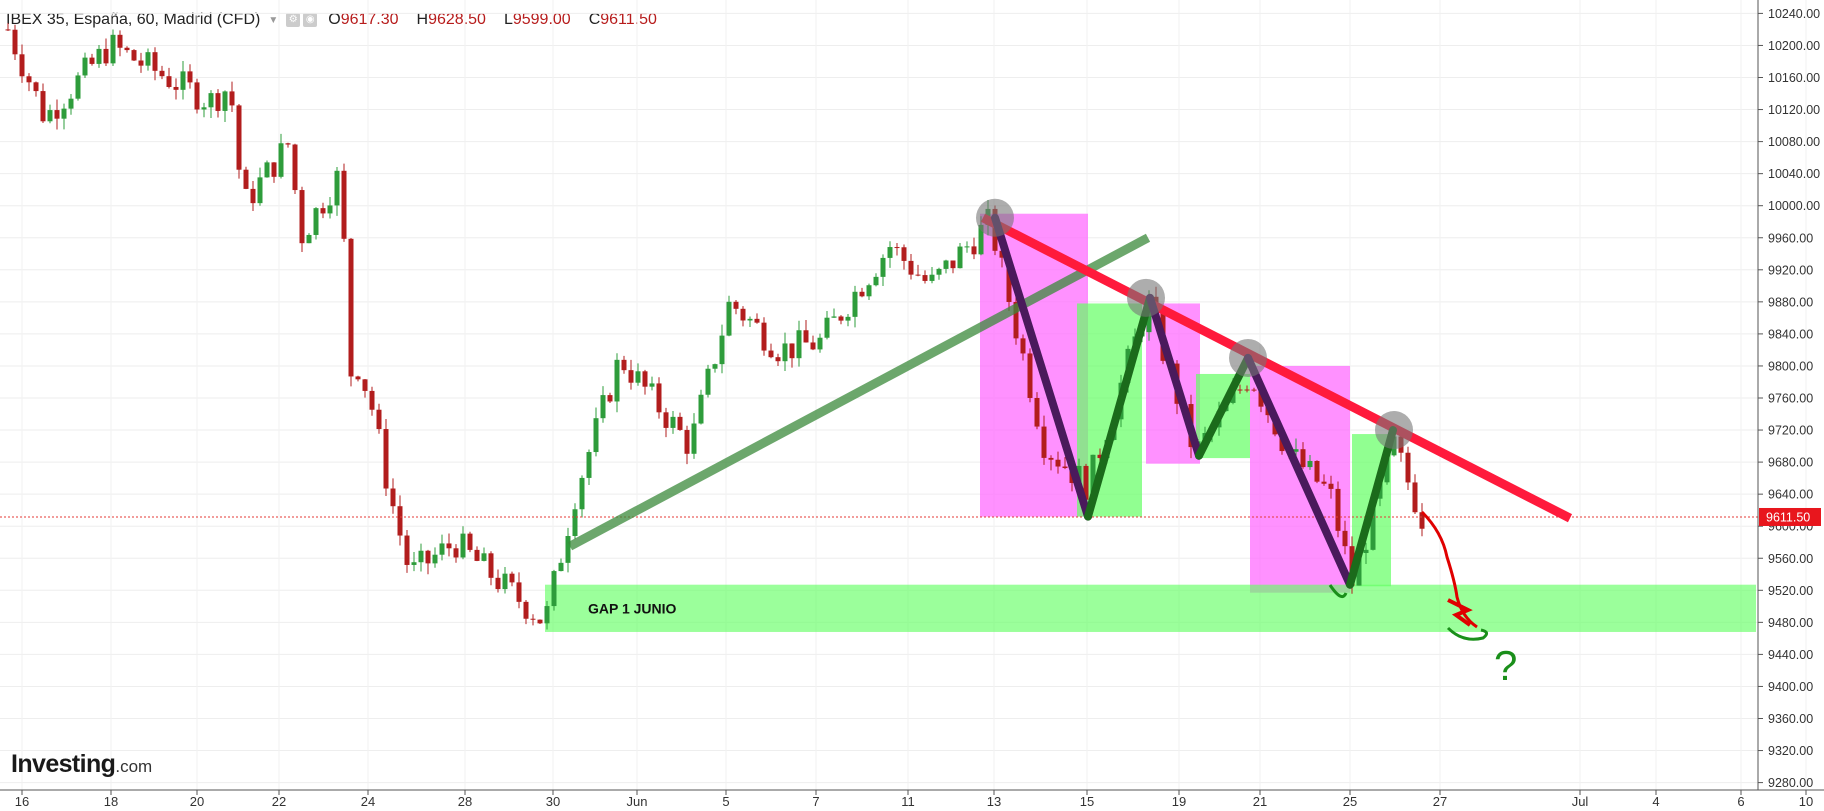  Describe the element at coordinates (1794, 110) in the screenshot. I see `y-tick-label: 10120.00` at that location.